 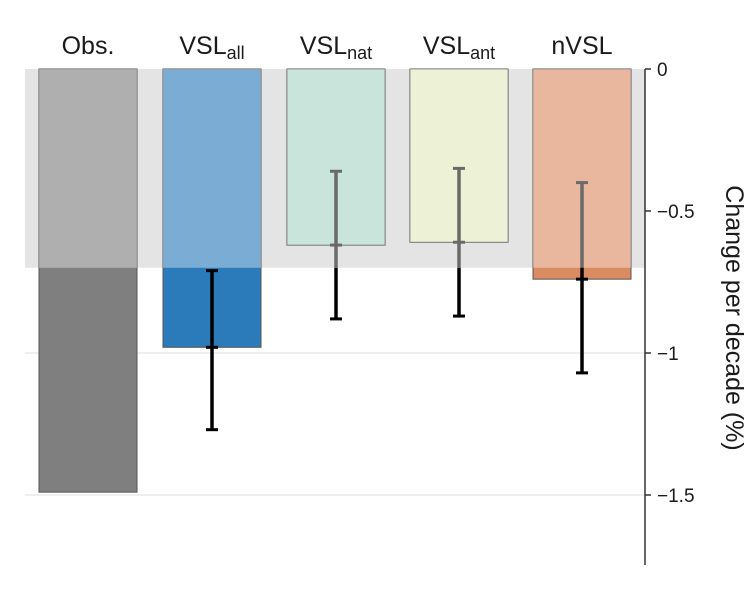 I want to click on category-label: VSLall, so click(x=211, y=47).